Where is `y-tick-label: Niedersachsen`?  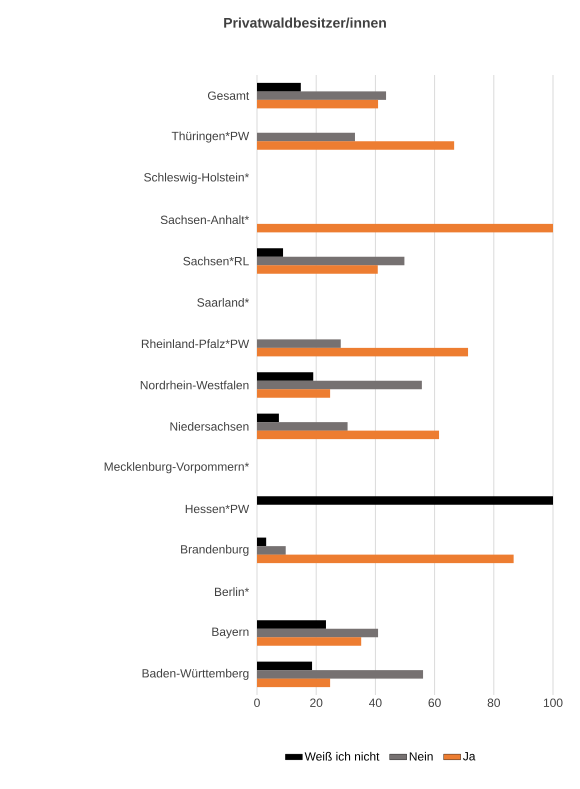 y-tick-label: Niedersachsen is located at coordinates (209, 426).